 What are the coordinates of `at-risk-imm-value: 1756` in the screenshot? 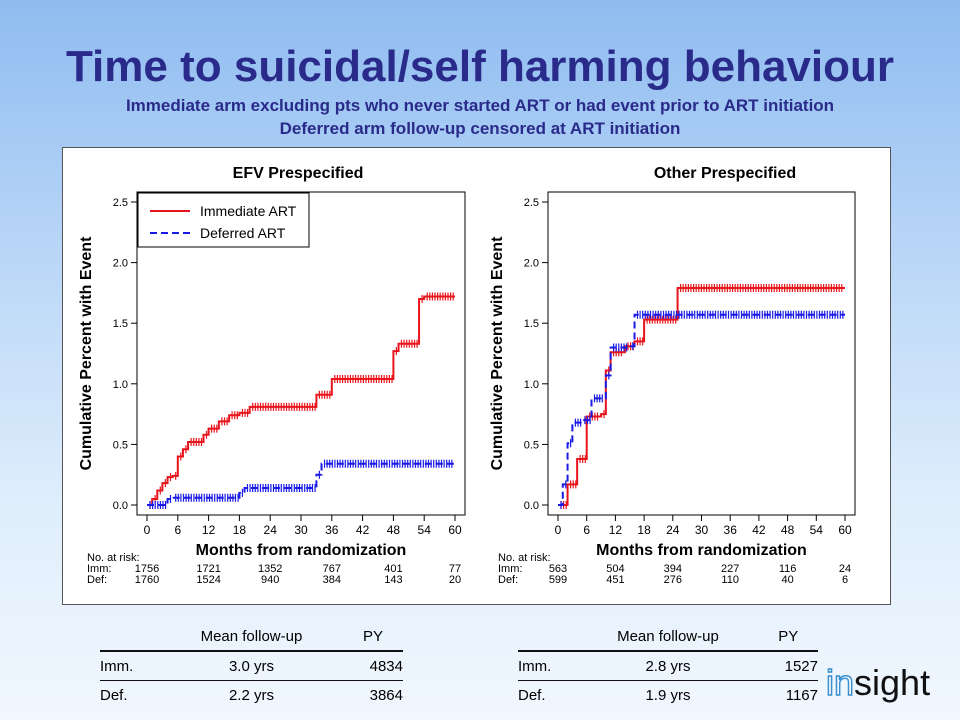 It's located at (147, 569).